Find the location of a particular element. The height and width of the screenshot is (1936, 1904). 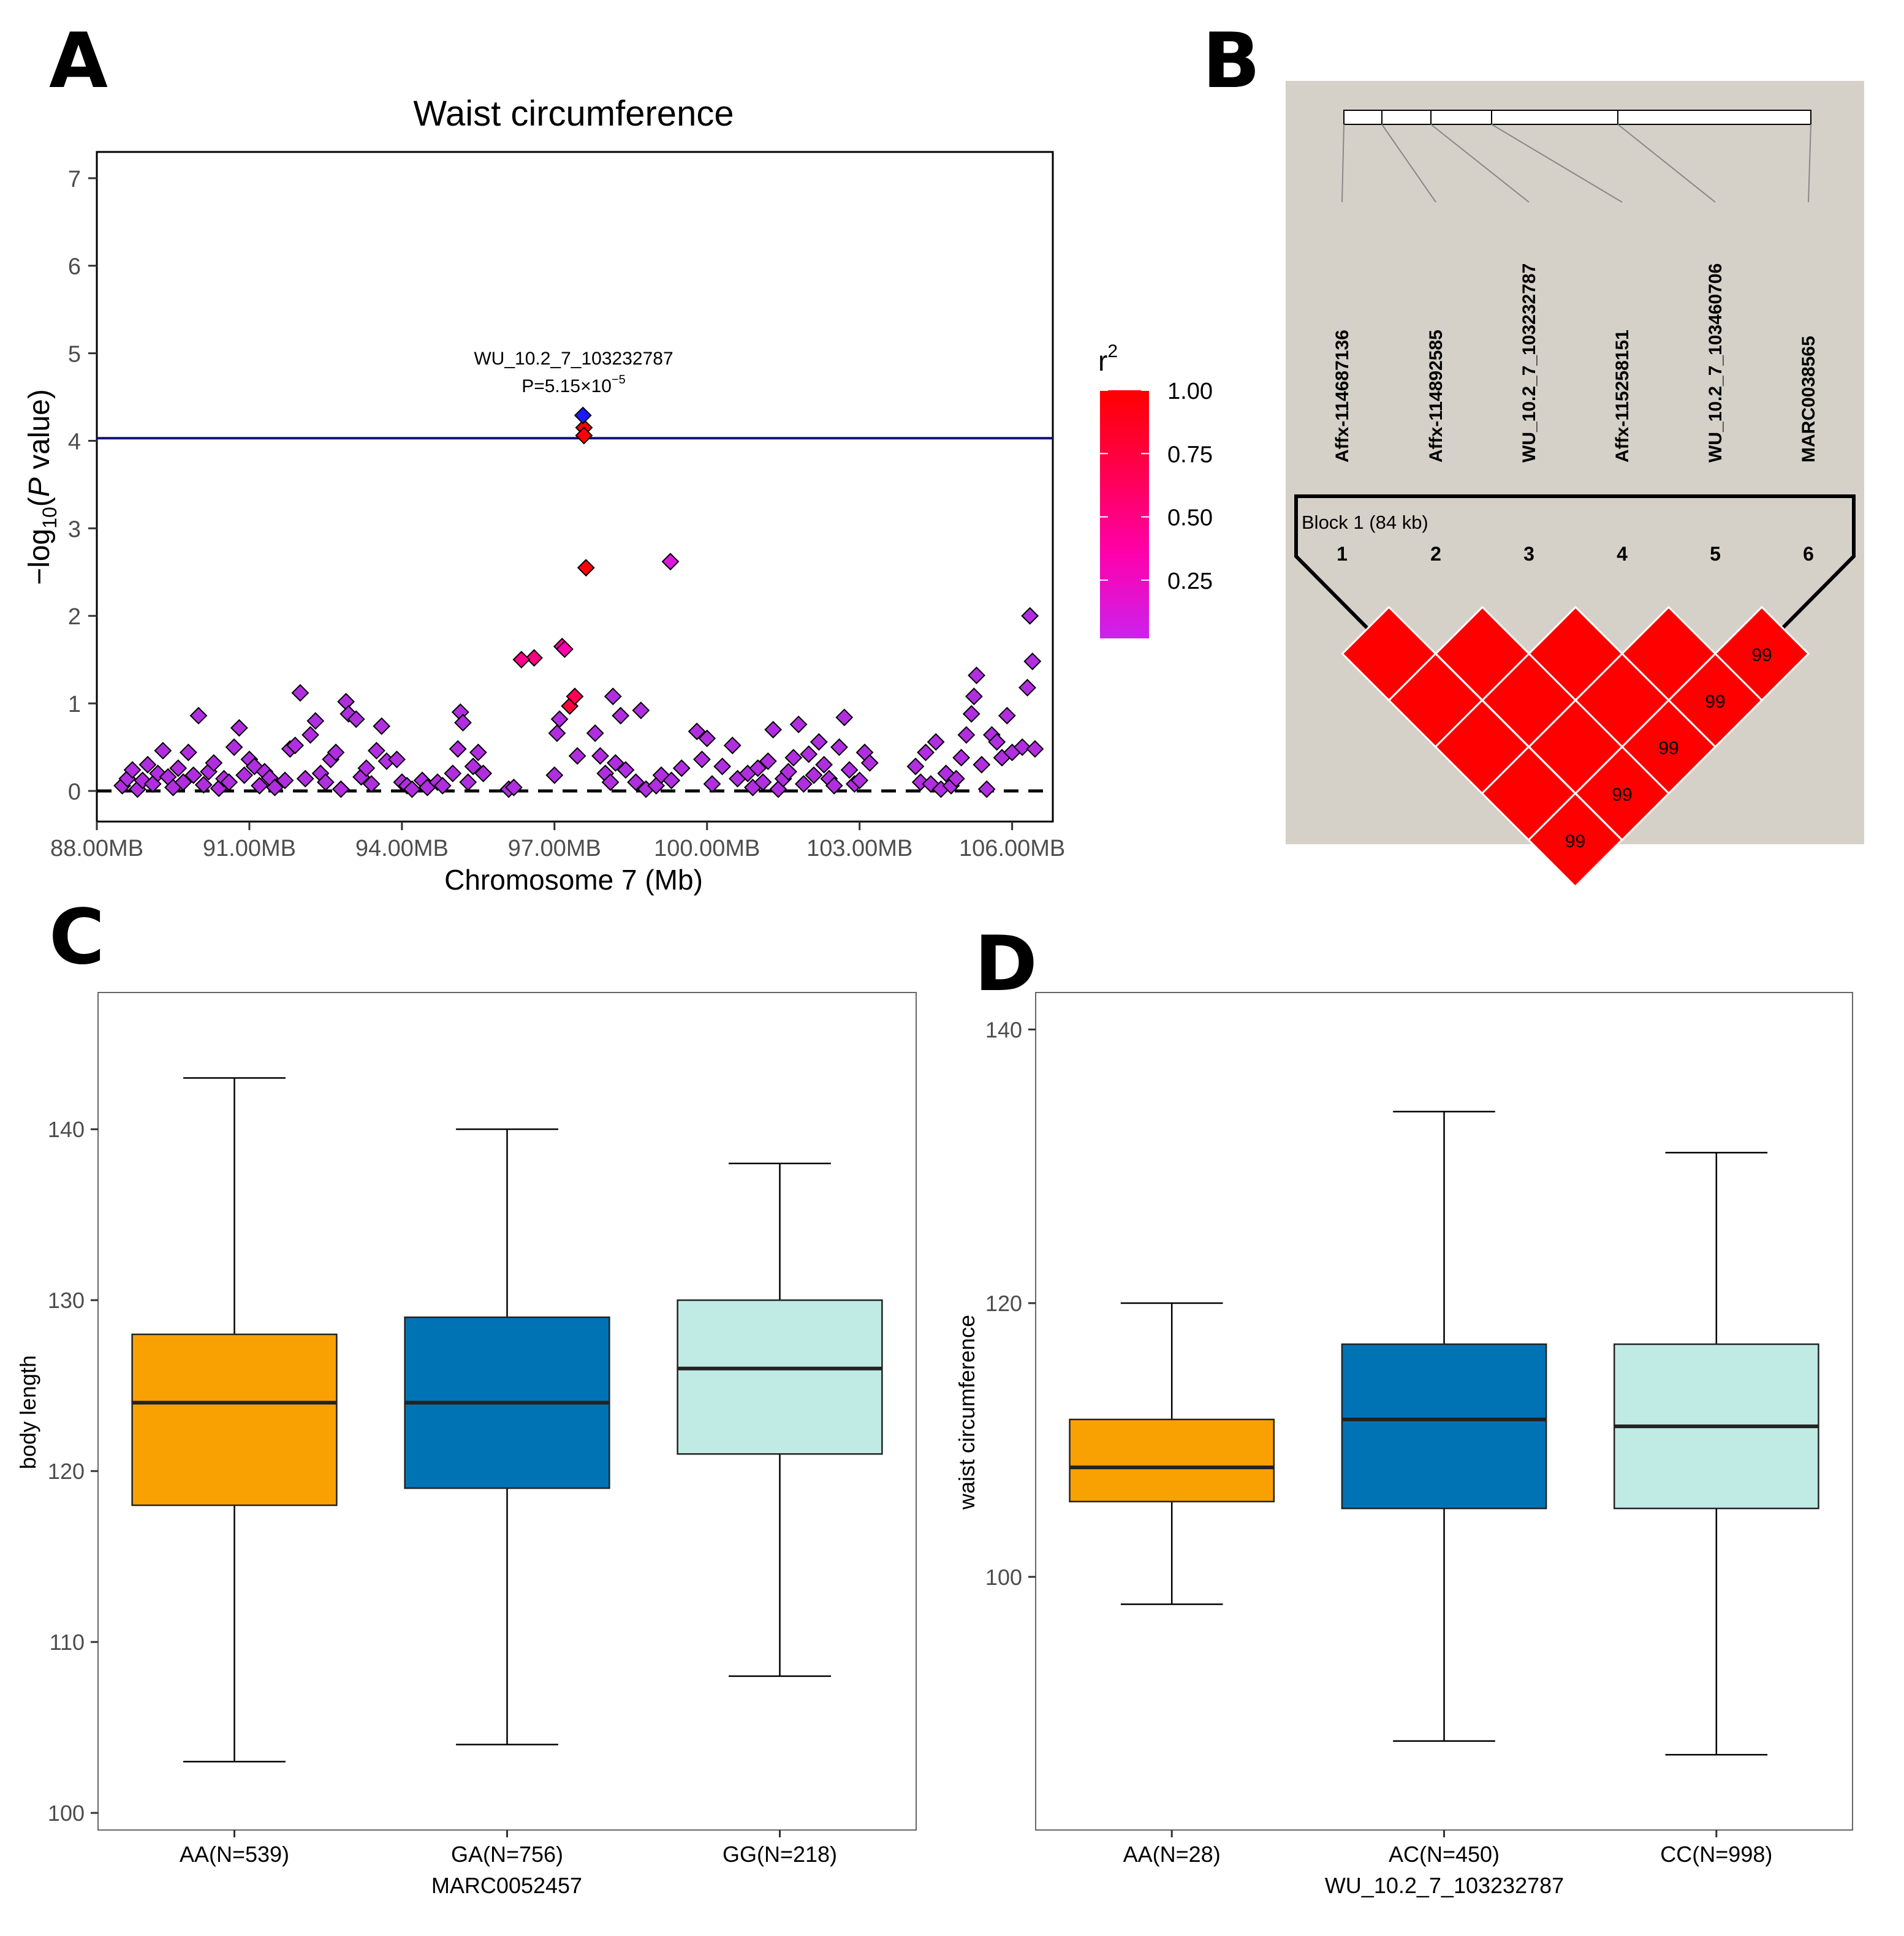

chart-c-x-axis: AA(N=539) GA(N=756) GG(N=218) is located at coordinates (509, 1849).